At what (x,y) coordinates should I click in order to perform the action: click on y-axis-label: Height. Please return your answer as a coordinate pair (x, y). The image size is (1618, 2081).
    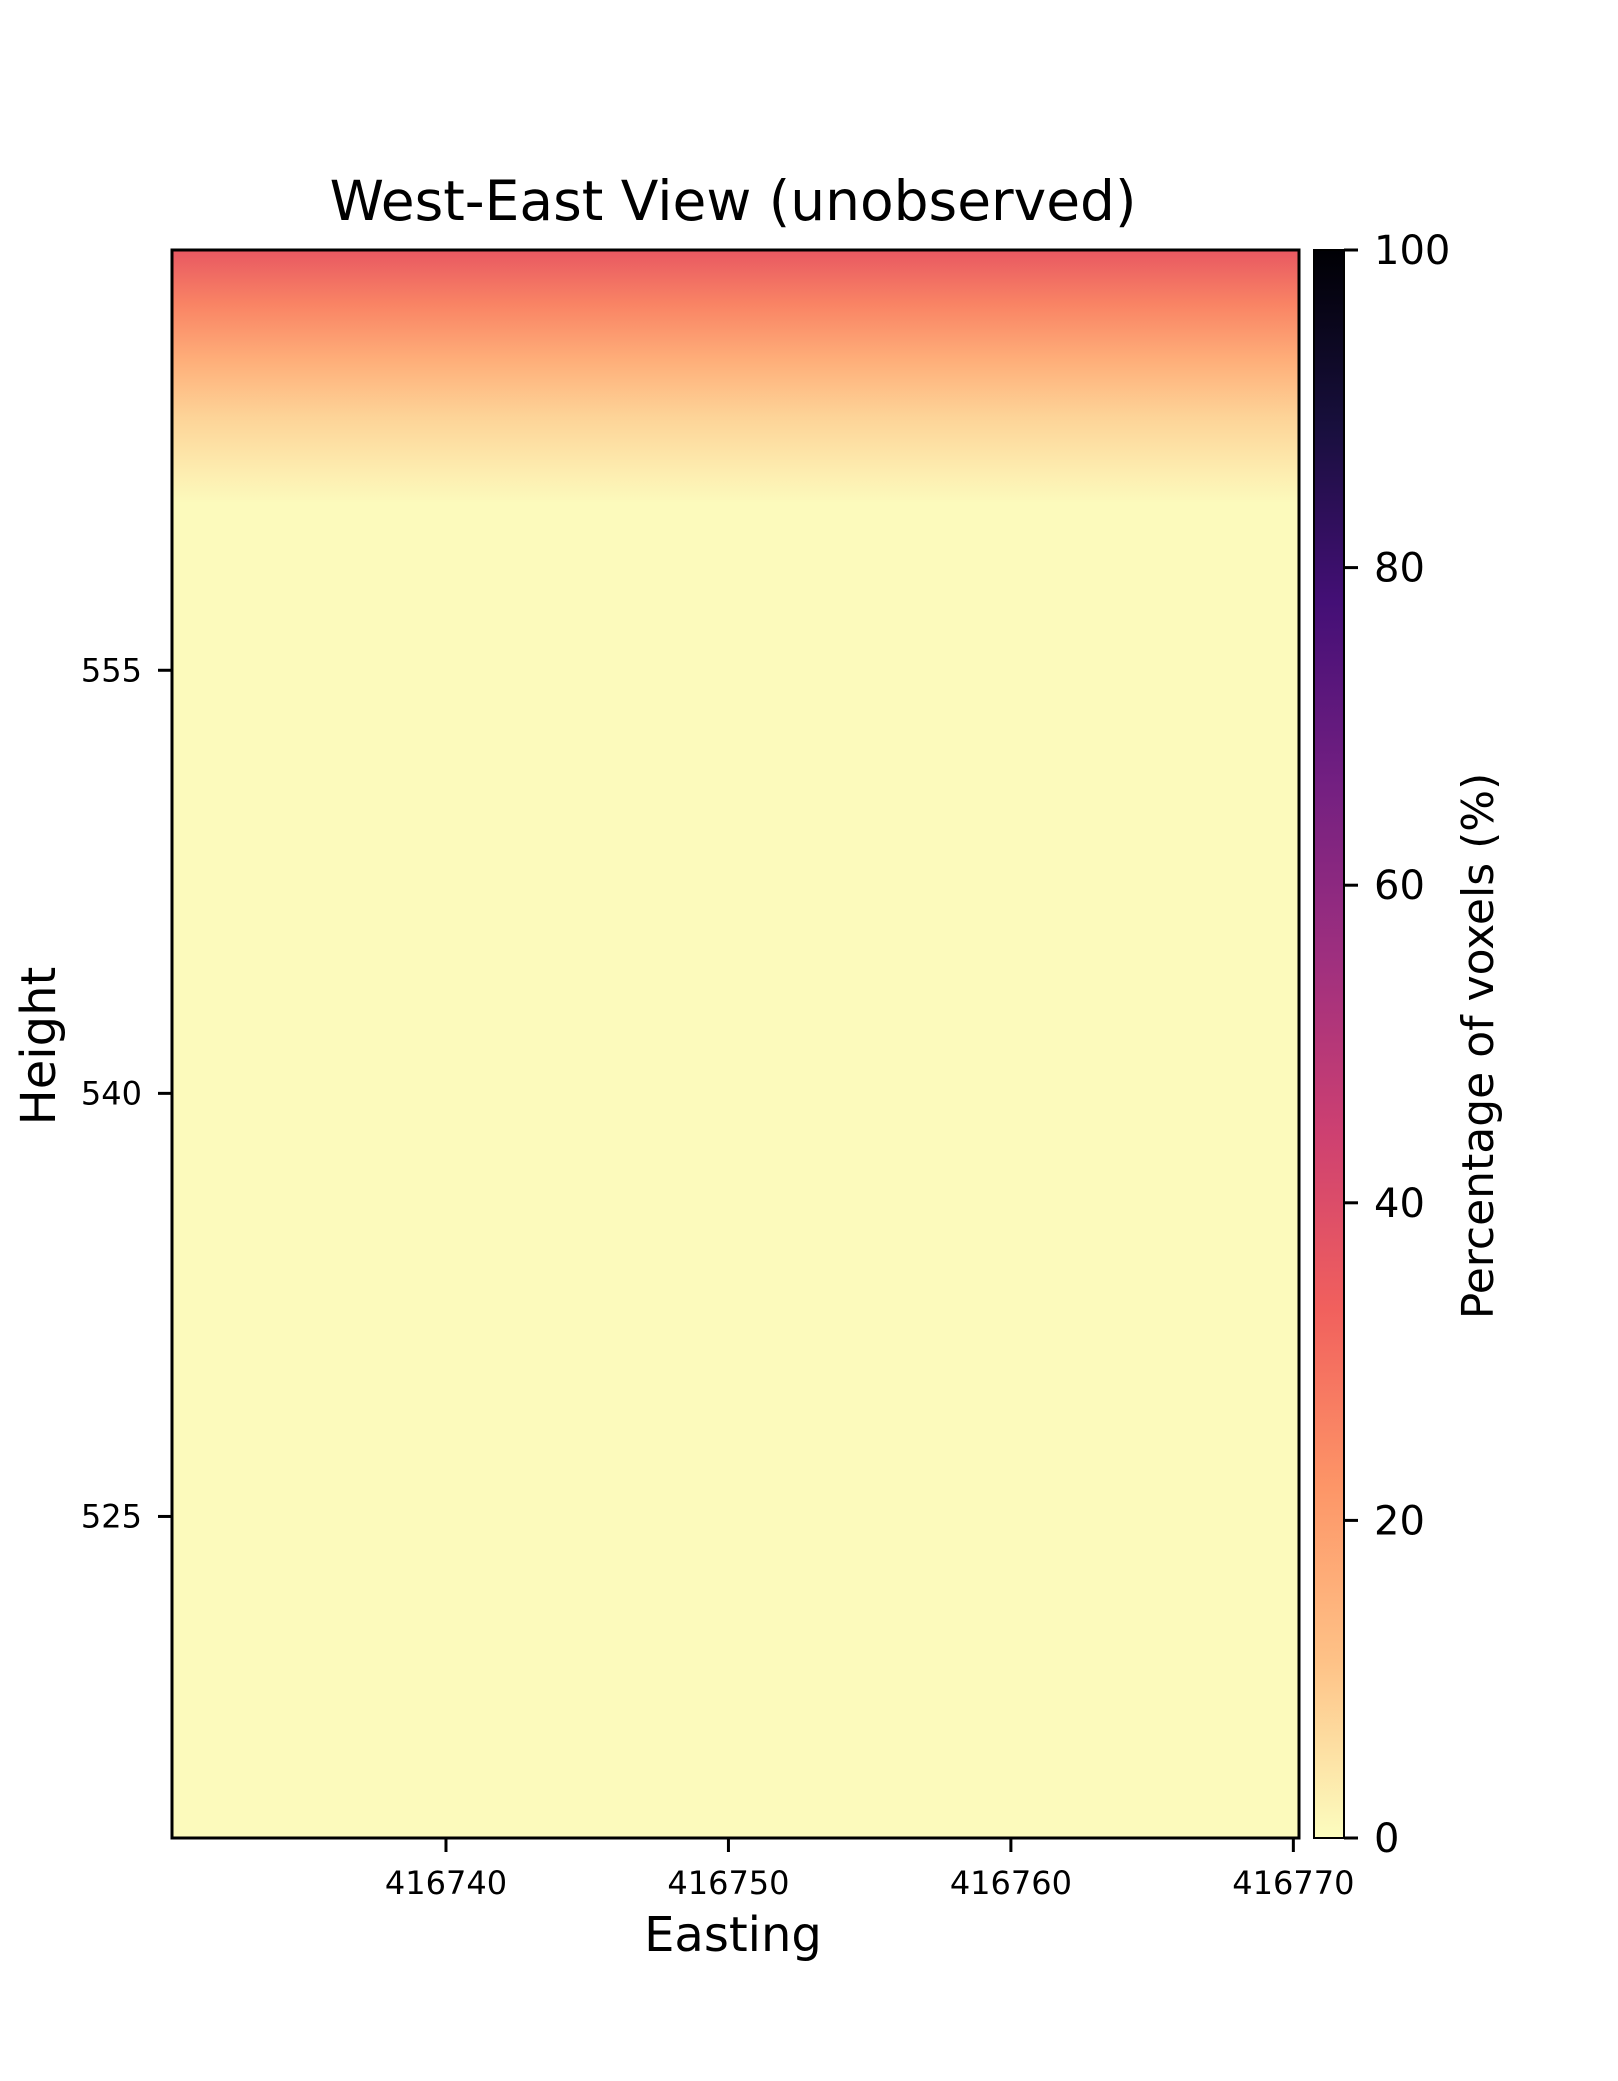
    Looking at the image, I should click on (39, 1046).